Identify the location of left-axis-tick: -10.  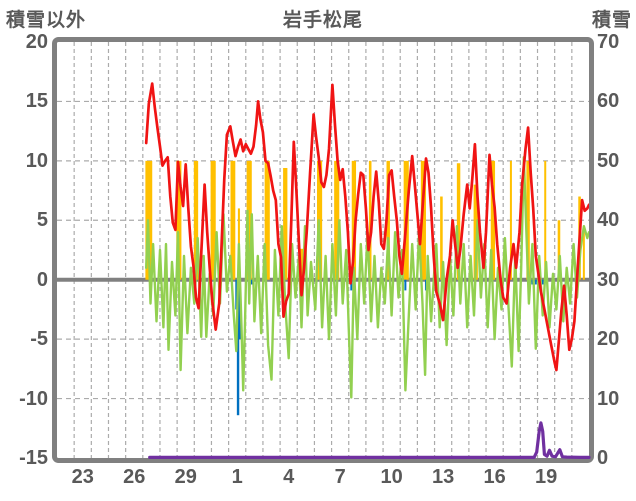
(33, 398).